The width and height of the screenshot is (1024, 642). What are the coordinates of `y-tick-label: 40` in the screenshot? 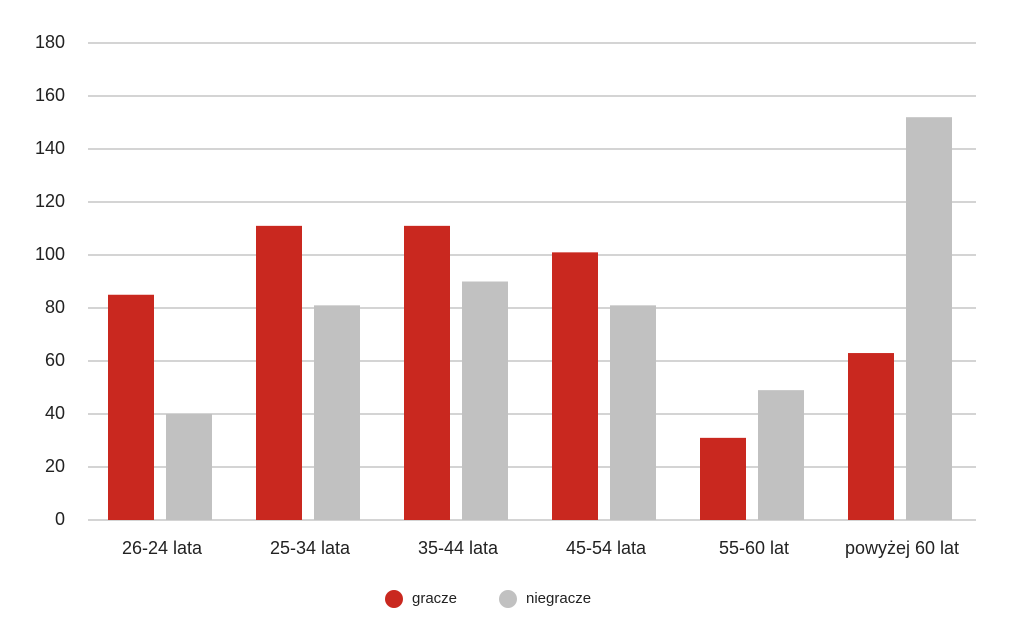 It's located at (55, 413).